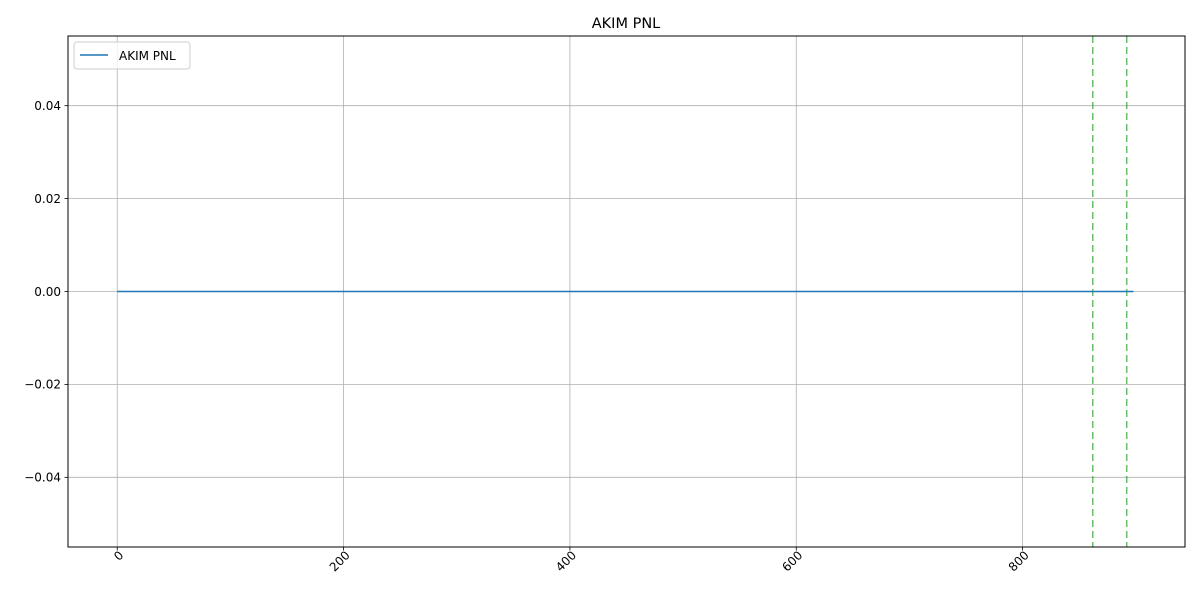 This screenshot has height=600, width=1200. Describe the element at coordinates (340, 561) in the screenshot. I see `x-tick-label: 200` at that location.